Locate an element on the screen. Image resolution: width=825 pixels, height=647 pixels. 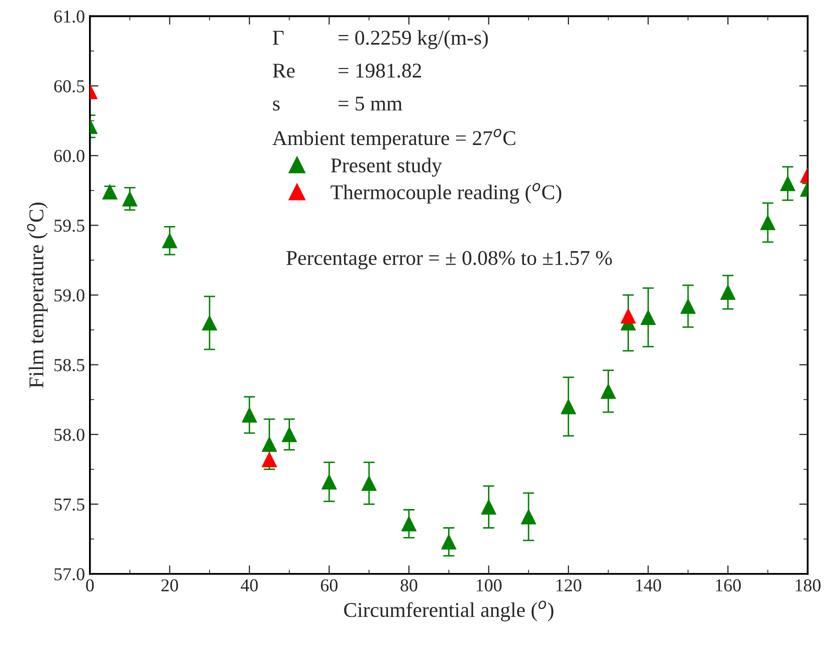
x-tick-label: 140 is located at coordinates (649, 585).